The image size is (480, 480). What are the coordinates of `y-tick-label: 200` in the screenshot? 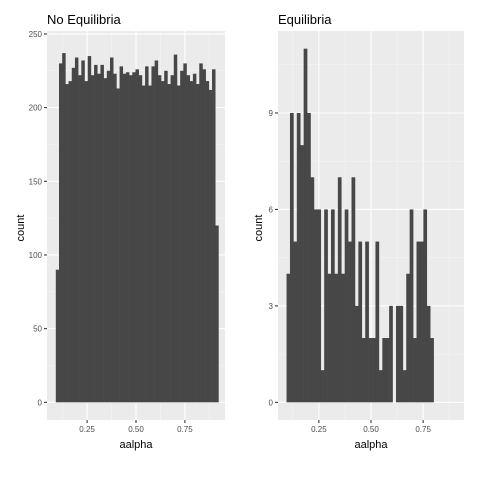 It's located at (36, 108).